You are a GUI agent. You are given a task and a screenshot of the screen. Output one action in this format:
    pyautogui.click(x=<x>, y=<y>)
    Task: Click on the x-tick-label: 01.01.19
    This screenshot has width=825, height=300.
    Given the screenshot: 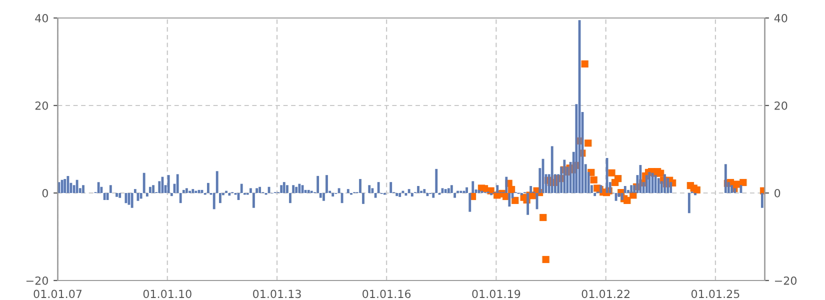 What is the action you would take?
    pyautogui.click(x=496, y=294)
    